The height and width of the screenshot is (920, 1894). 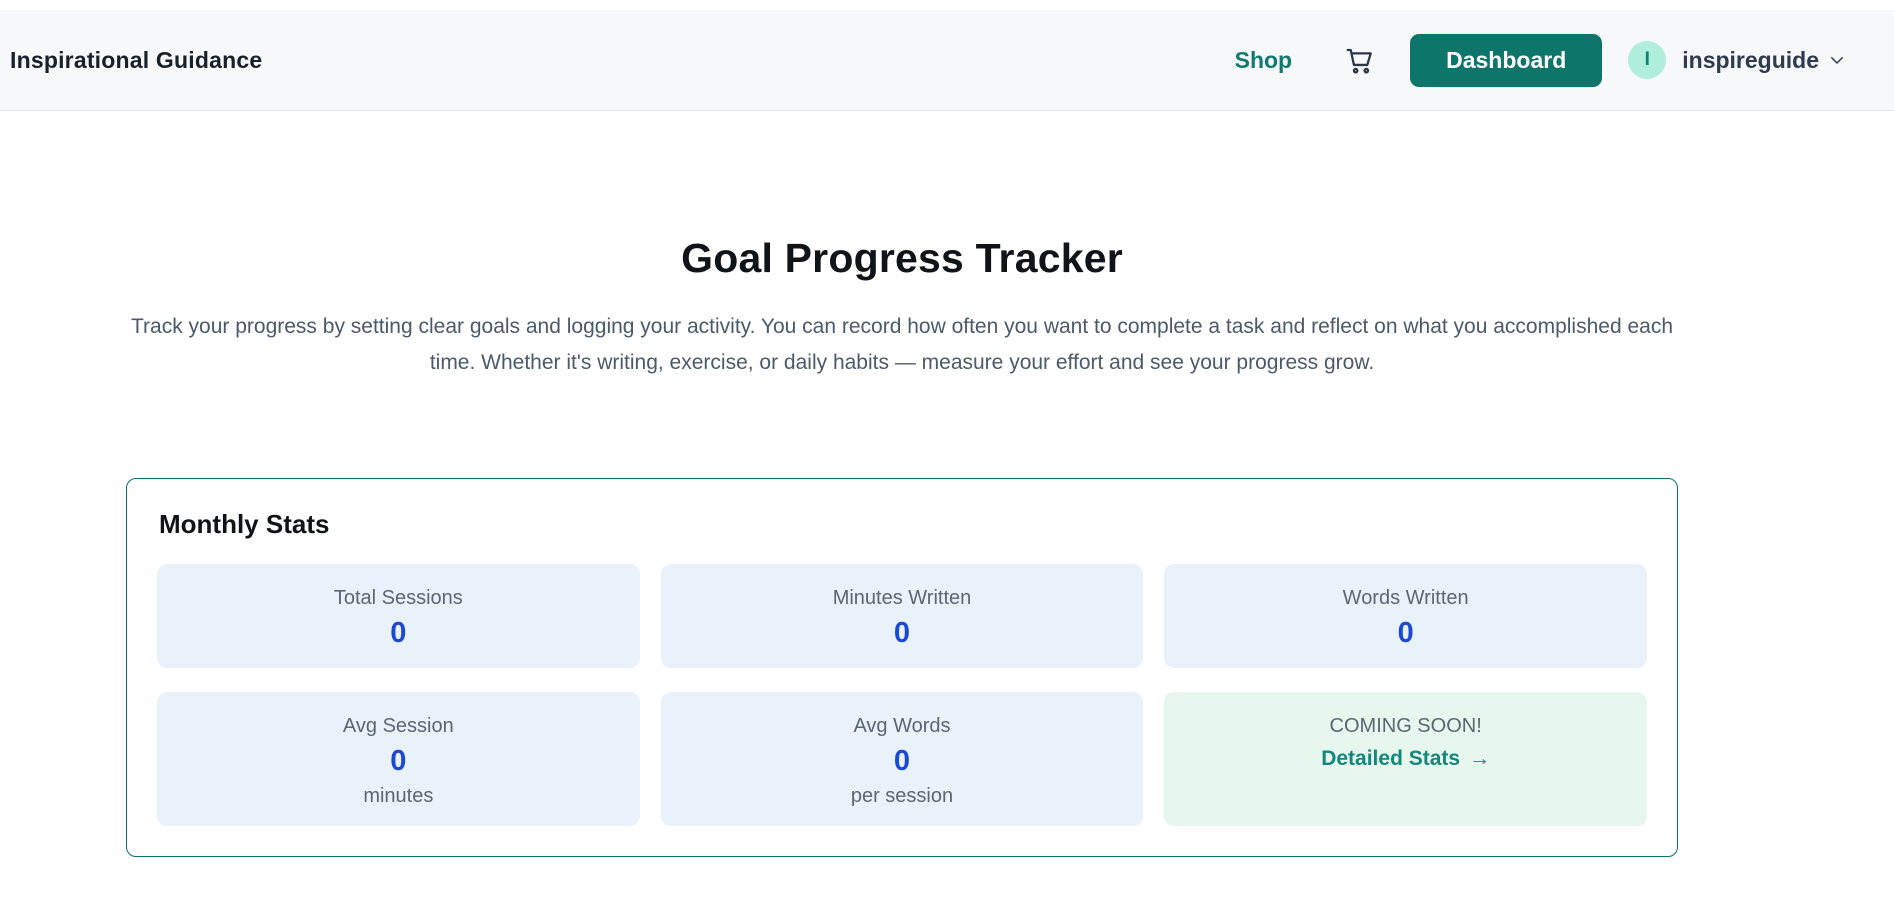 What do you see at coordinates (398, 796) in the screenshot?
I see `stat-sublabel: minutes` at bounding box center [398, 796].